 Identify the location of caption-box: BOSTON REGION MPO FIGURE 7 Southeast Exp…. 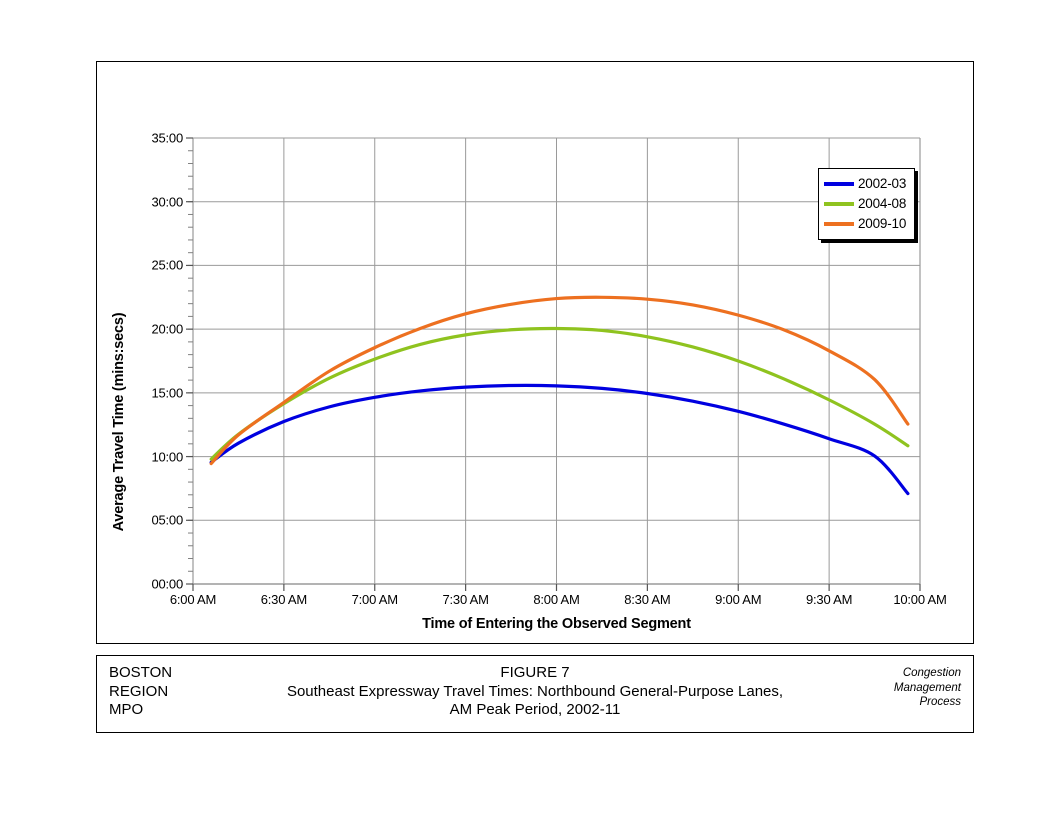
(535, 694).